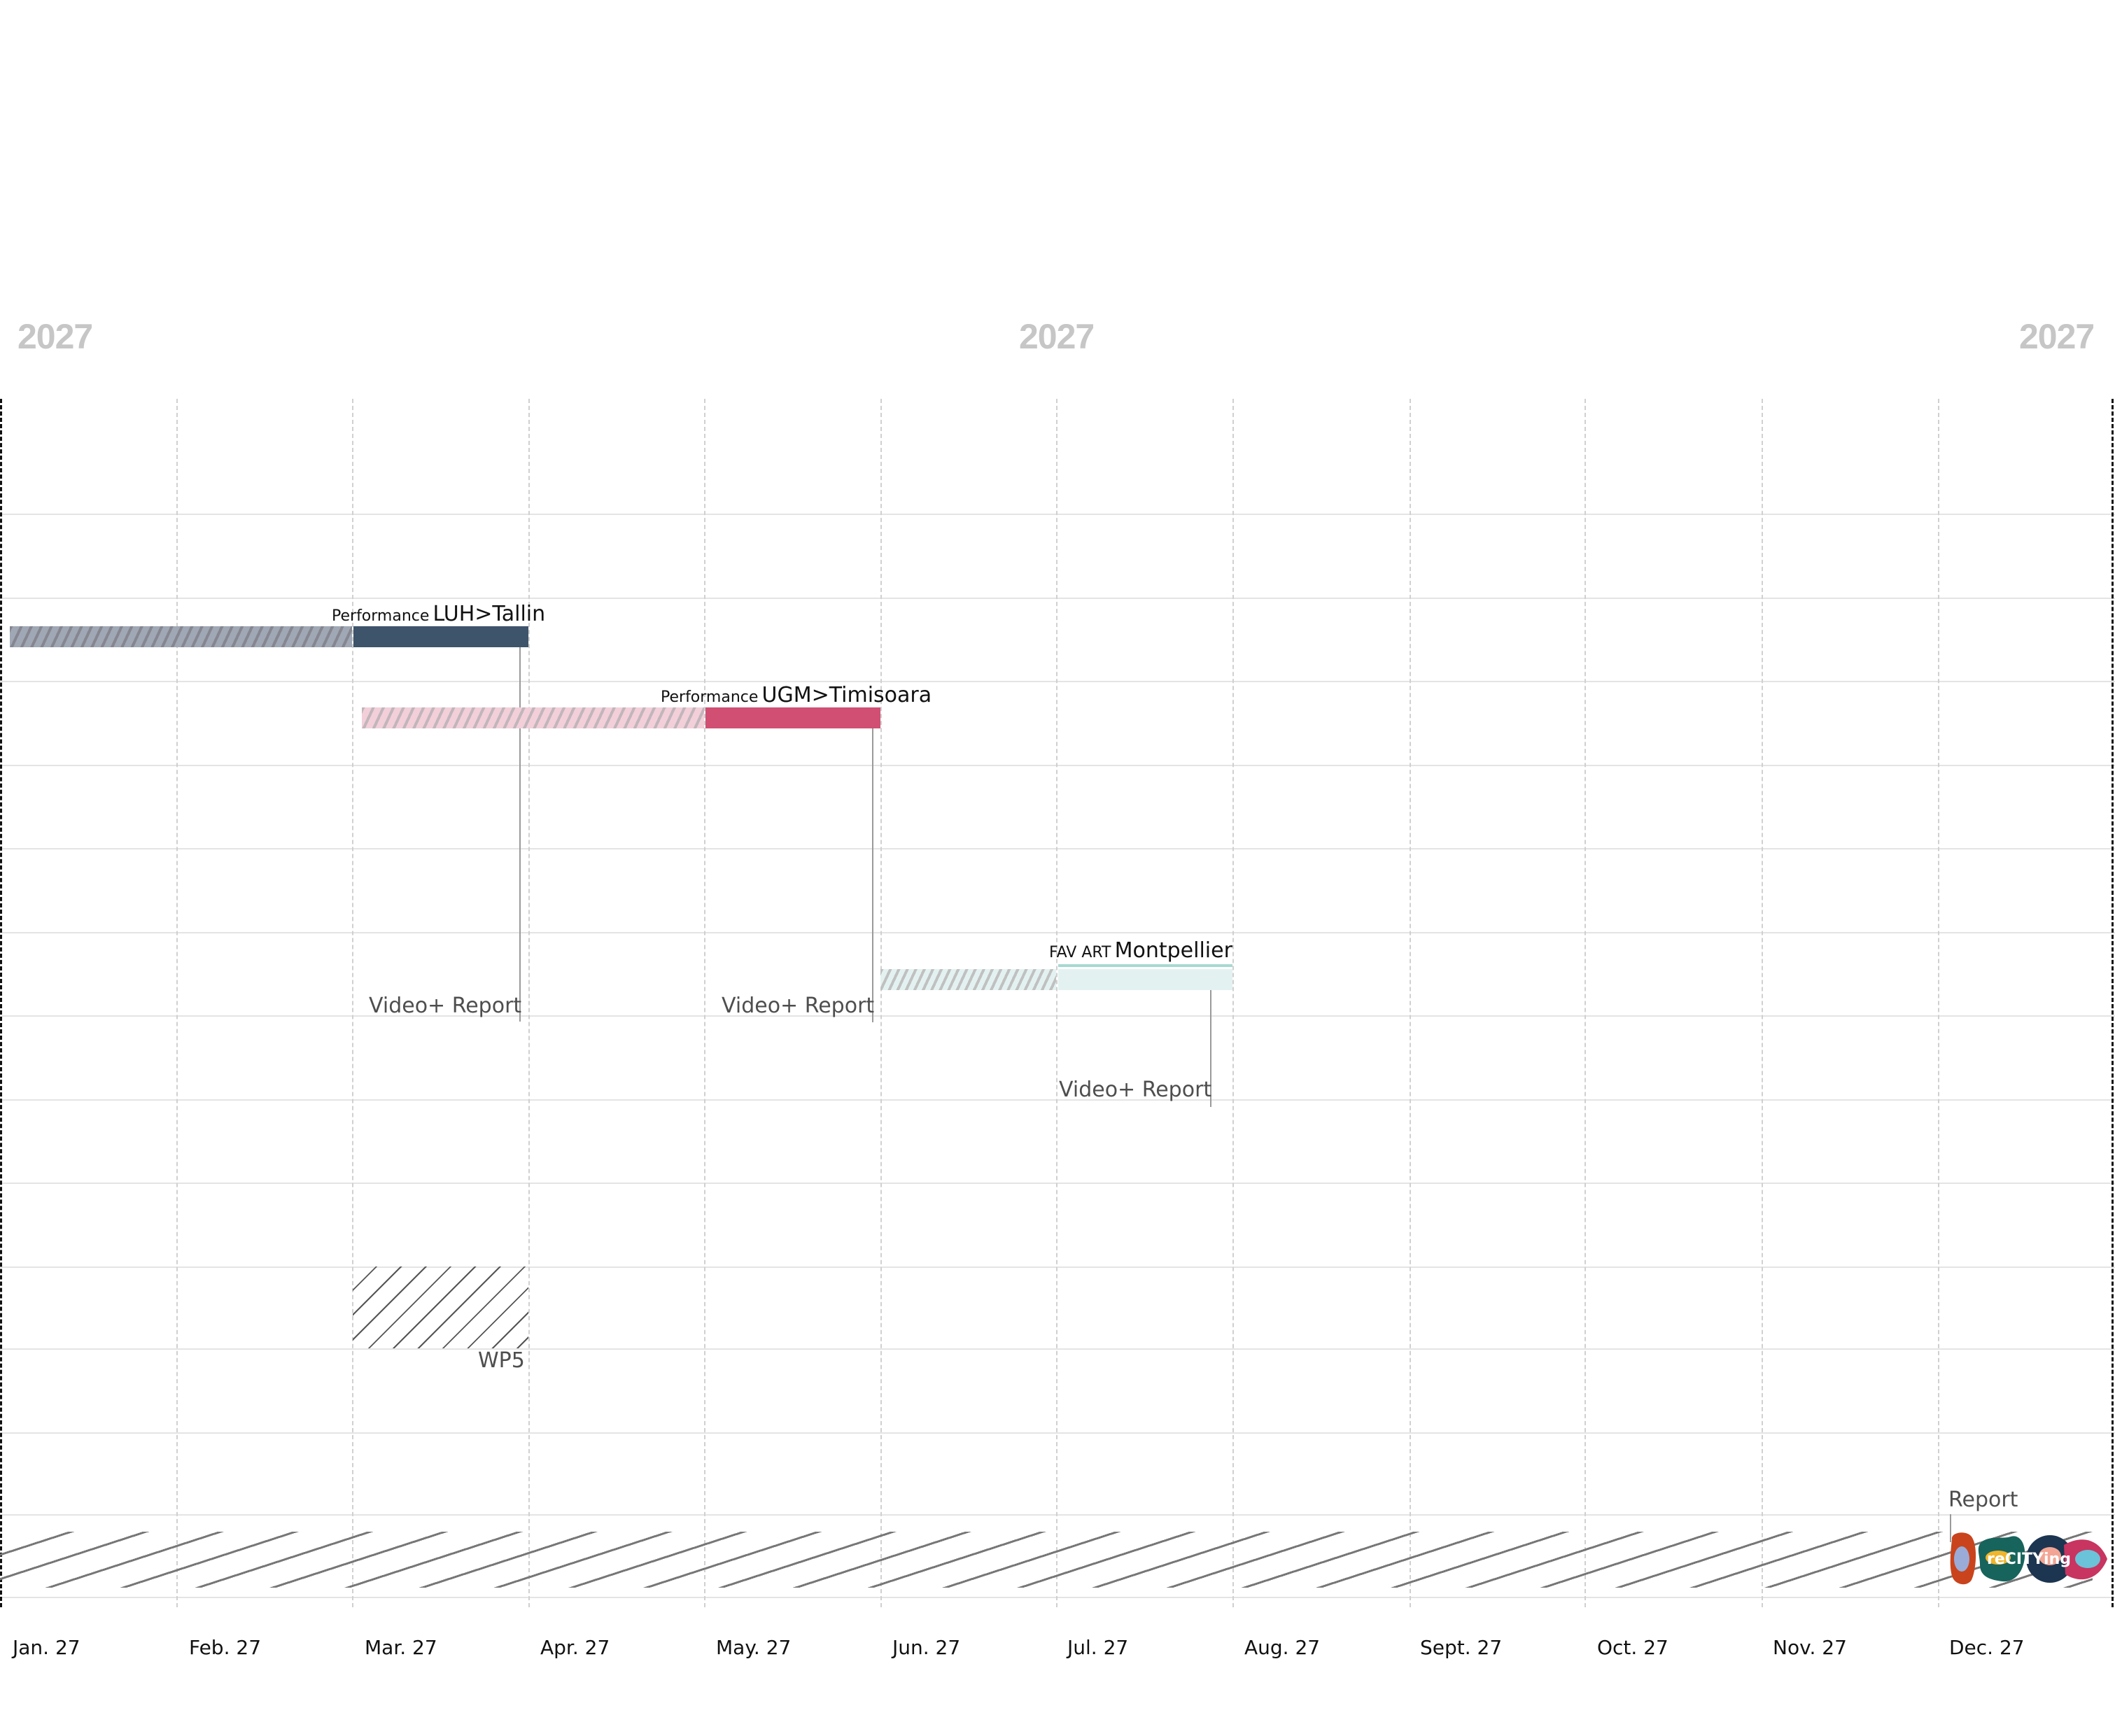 This screenshot has width=2115, height=1736. Describe the element at coordinates (2113, 1003) in the screenshot. I see `plot-right-edge` at that location.